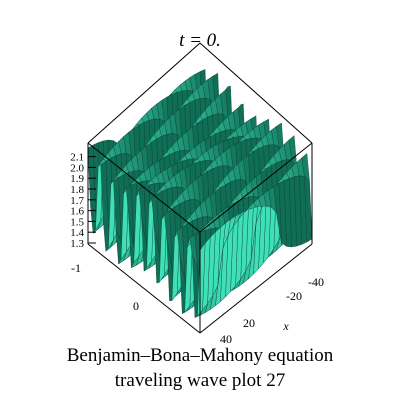 This screenshot has width=400, height=400. What do you see at coordinates (77, 168) in the screenshot?
I see `z-tick-label: 2.0` at bounding box center [77, 168].